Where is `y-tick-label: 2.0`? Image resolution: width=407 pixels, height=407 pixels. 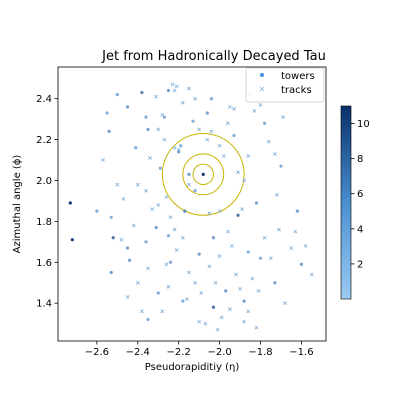 y-tick-label: 2.0 is located at coordinates (44, 181).